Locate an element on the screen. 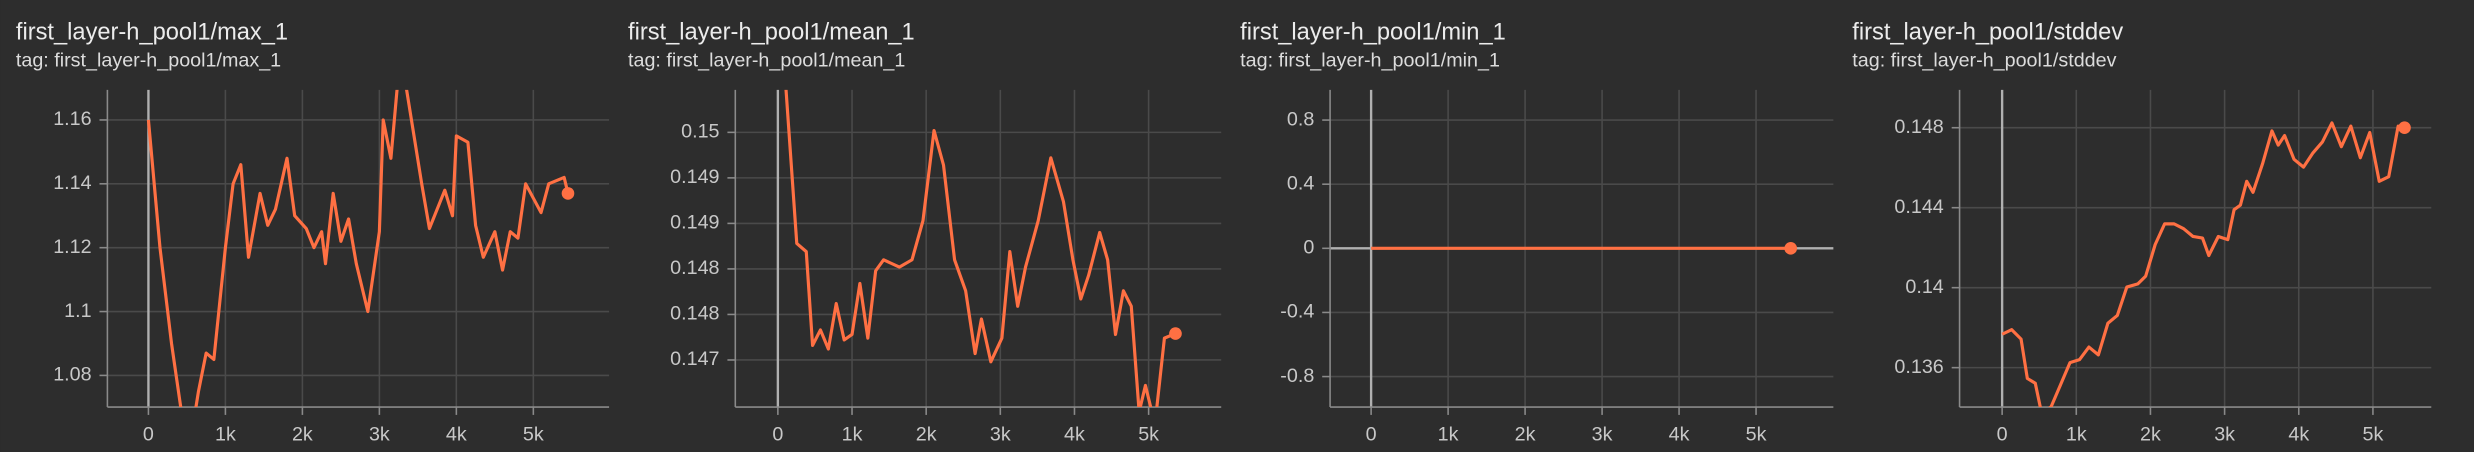 The width and height of the screenshot is (2474, 452). y-tick-label: 1.12 is located at coordinates (72, 247).